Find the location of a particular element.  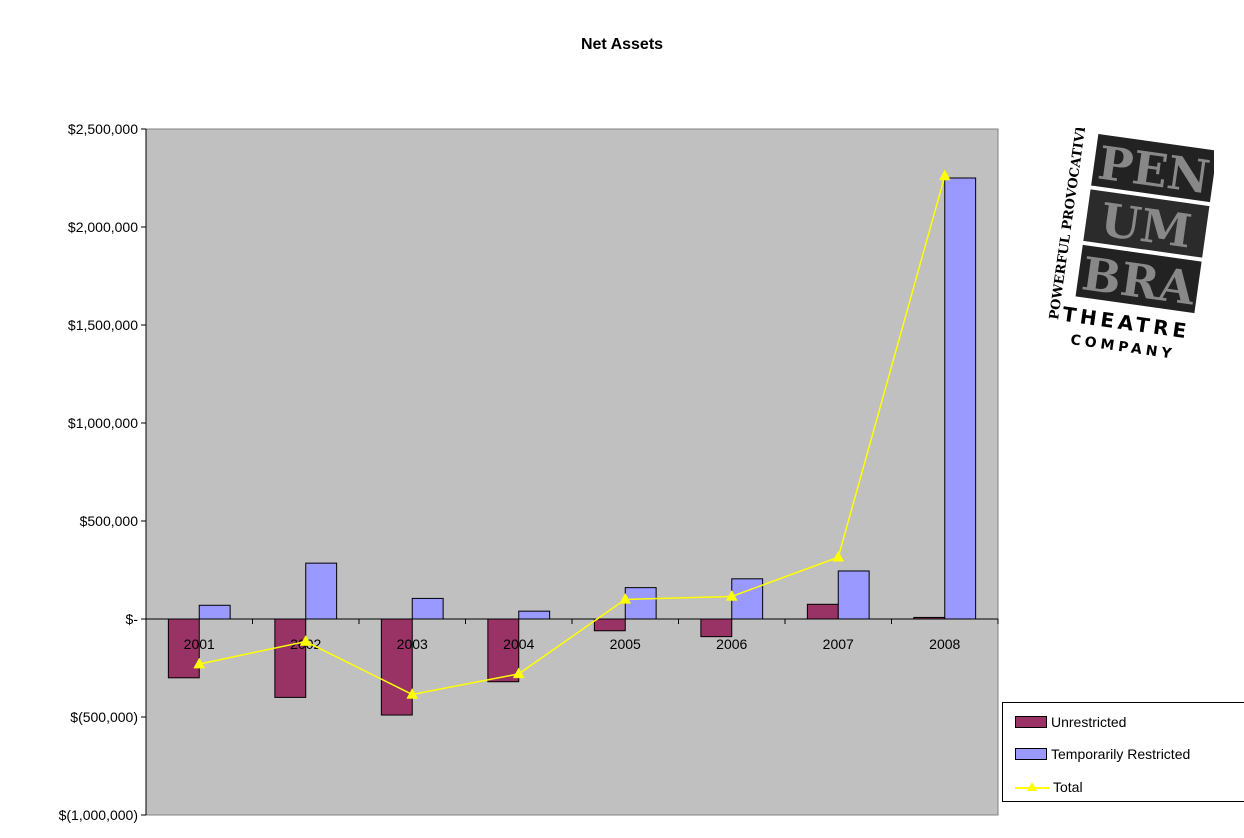

legend-label: Unrestricted is located at coordinates (1089, 722).